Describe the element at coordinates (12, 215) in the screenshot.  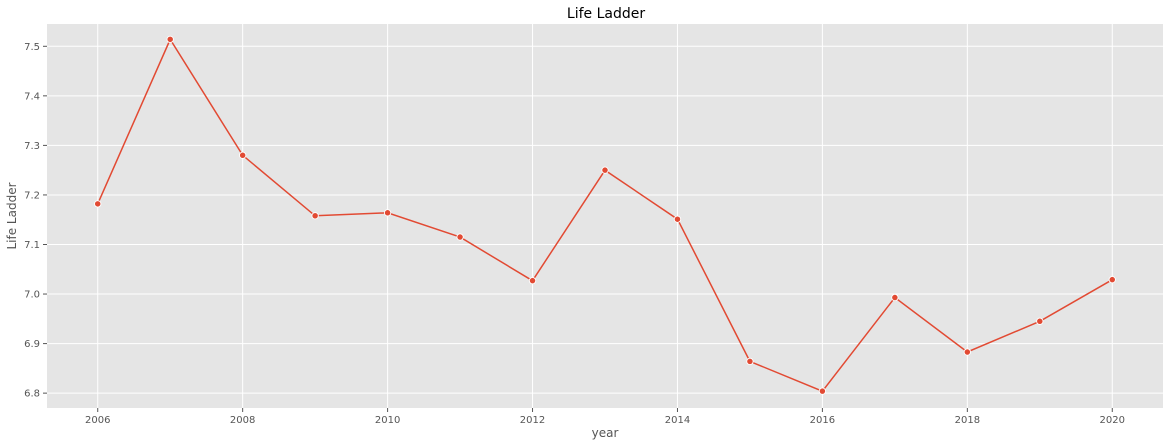
I see `y-axis-label: Life Ladder` at that location.